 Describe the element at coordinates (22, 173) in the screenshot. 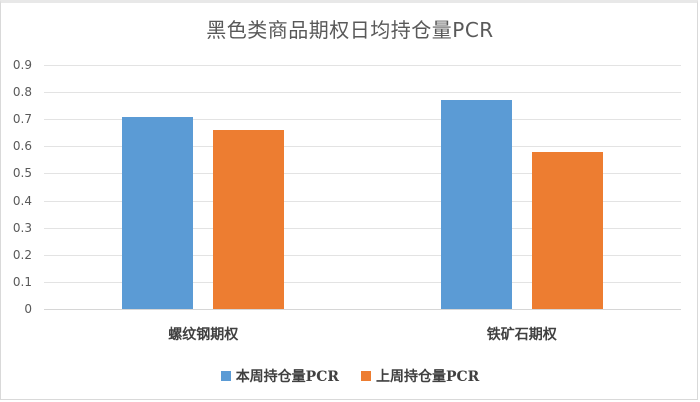

I see `y-tick-label: 0.5` at that location.